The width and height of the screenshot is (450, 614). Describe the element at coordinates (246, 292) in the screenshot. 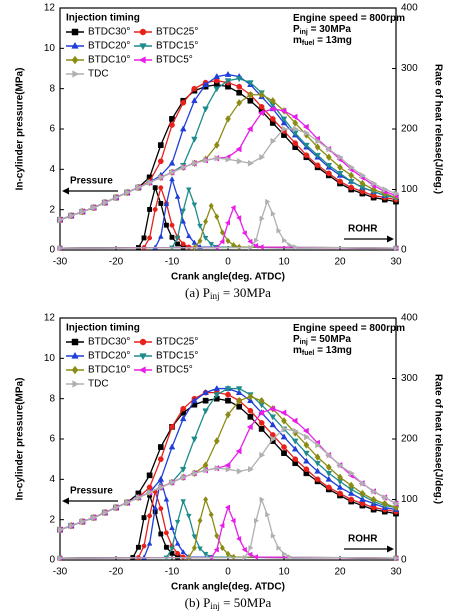

I see `caption-tail: = 30MPa` at that location.